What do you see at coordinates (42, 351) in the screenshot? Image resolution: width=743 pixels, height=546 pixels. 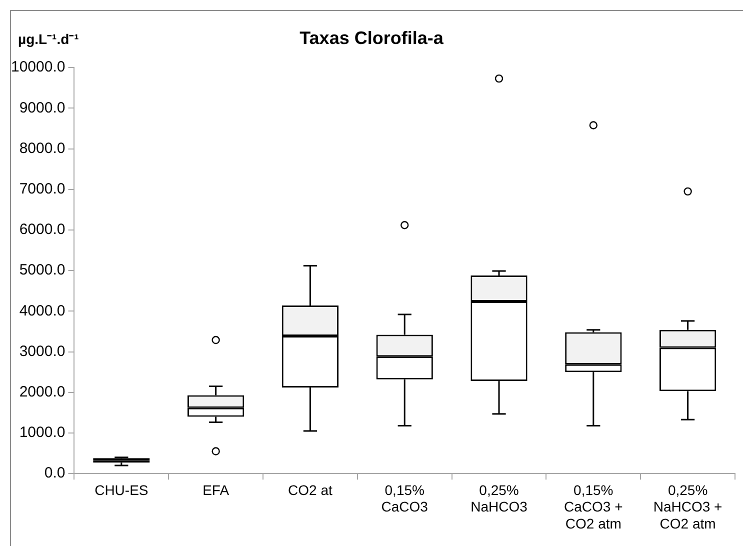 I see `y-tick-label: 3000.0` at bounding box center [42, 351].